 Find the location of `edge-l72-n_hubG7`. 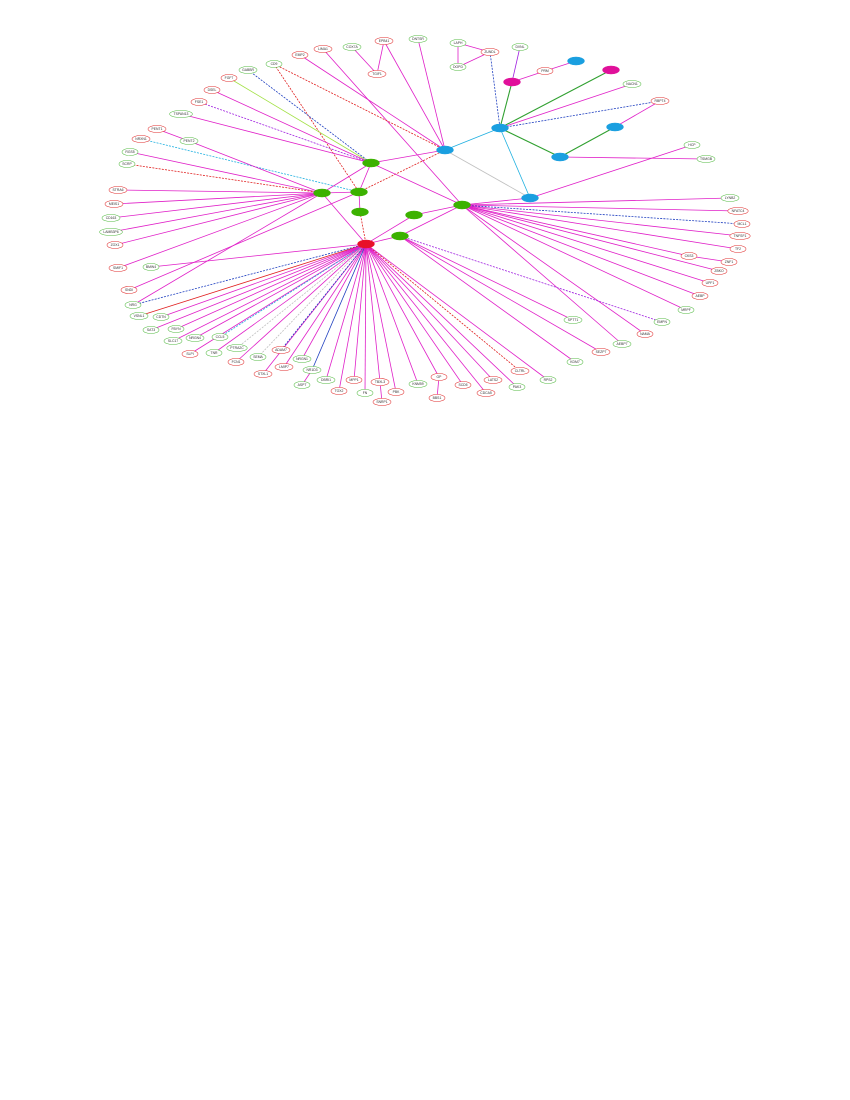

edge-l72-n_hubG7 is located at coordinates (575, 230).